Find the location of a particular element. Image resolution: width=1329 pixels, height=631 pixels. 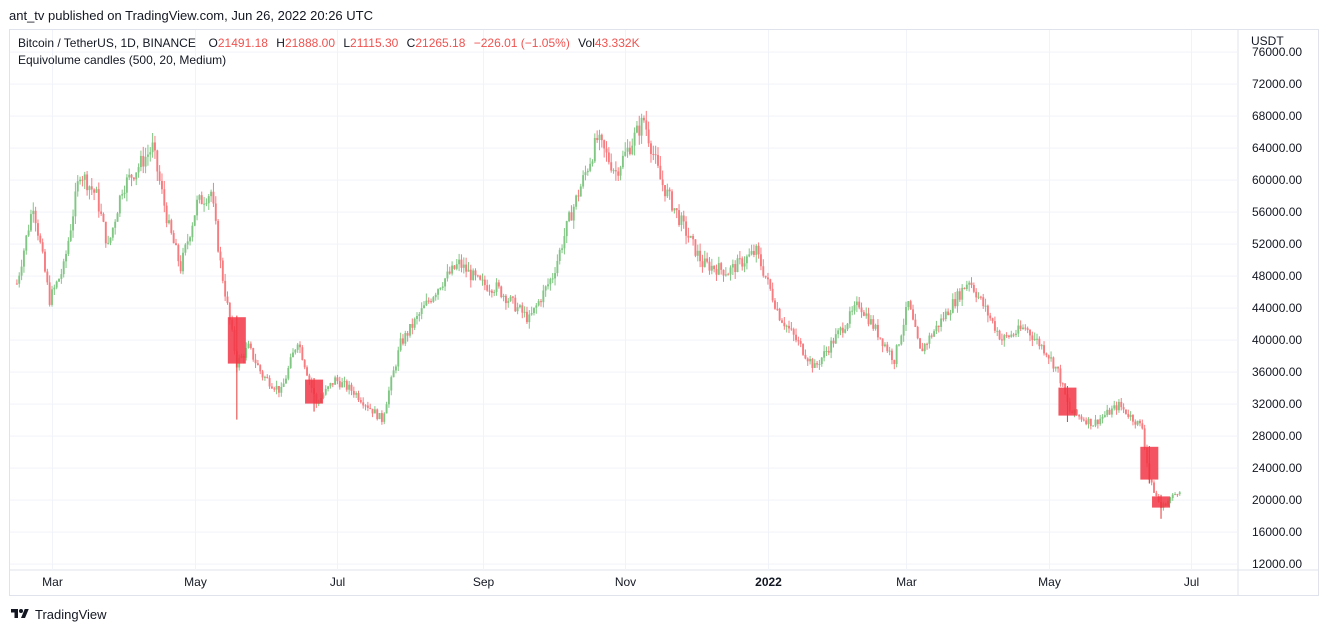

indicator-label: Equivolume candles (500, 20, Medium) is located at coordinates (122, 60).